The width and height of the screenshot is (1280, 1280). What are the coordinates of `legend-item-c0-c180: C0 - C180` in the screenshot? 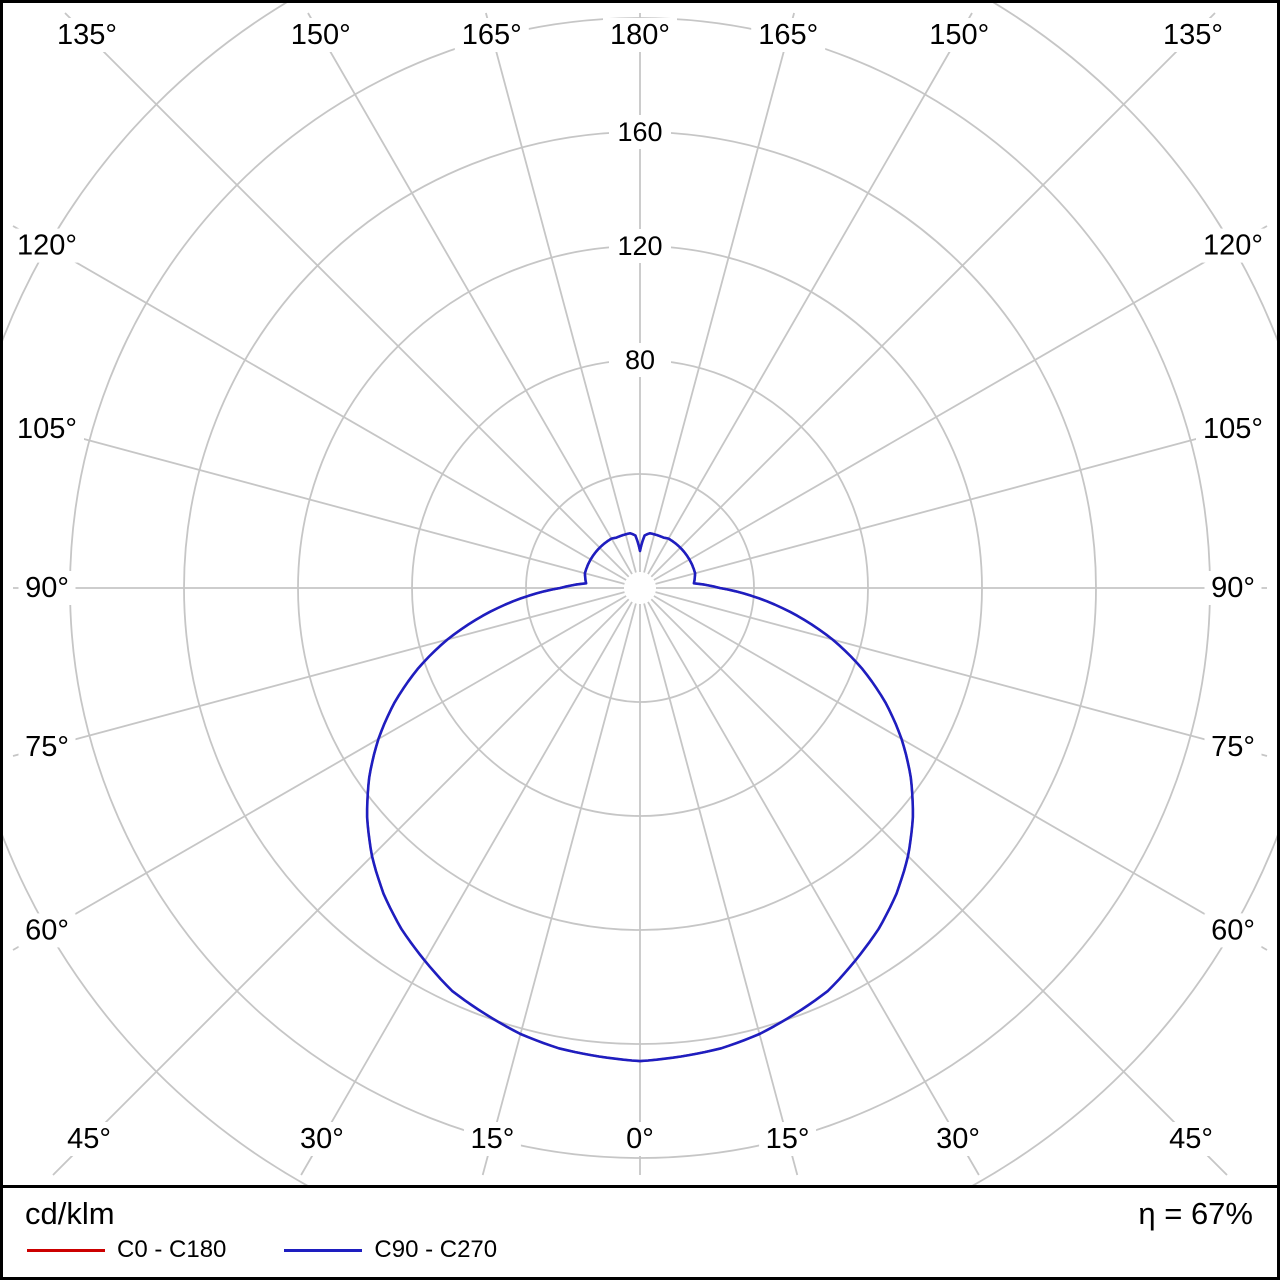 It's located at (126, 1250).